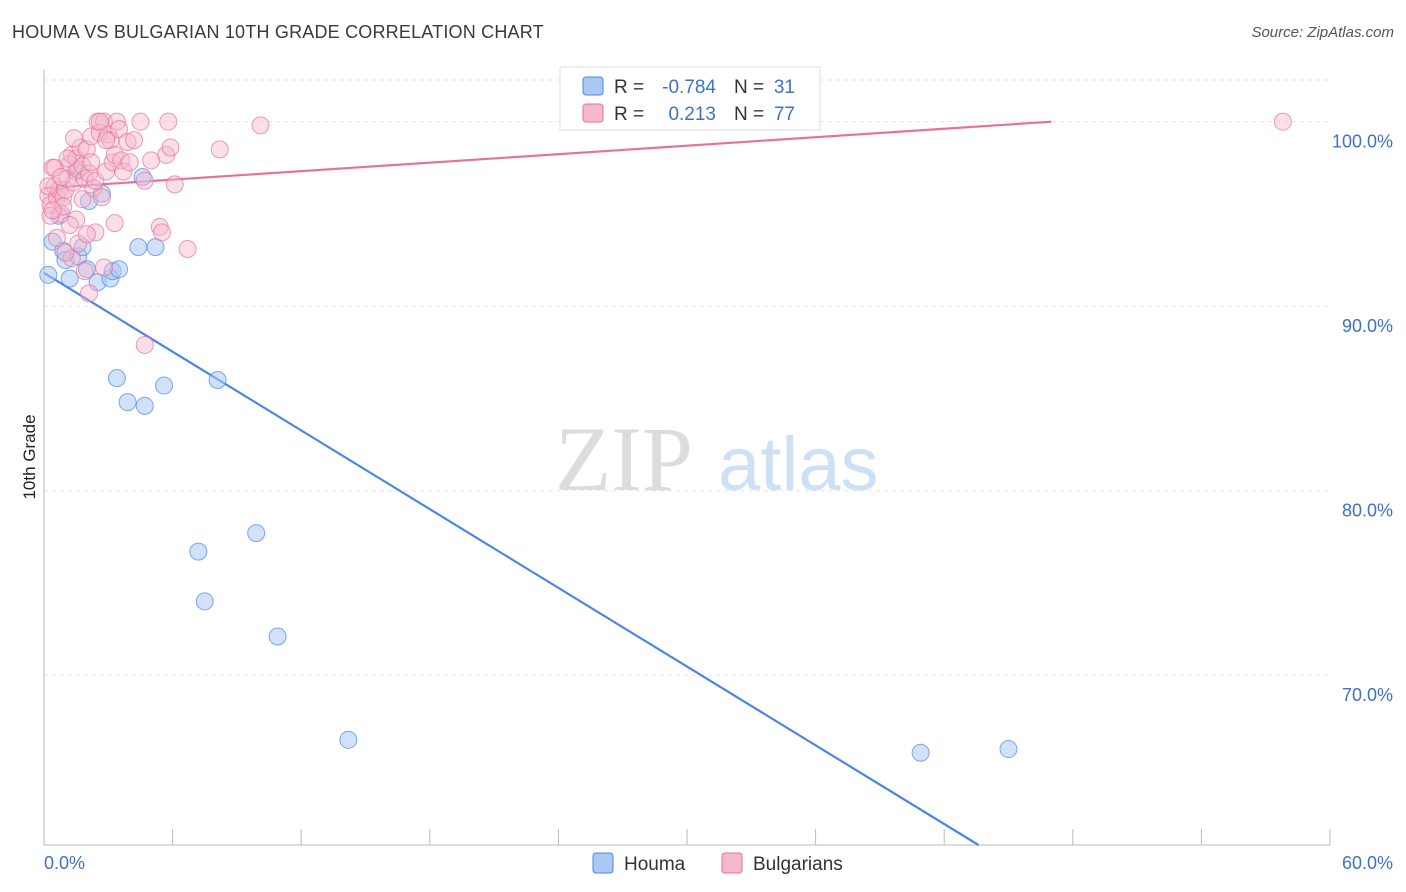 This screenshot has width=1406, height=892. Describe the element at coordinates (798, 464) in the screenshot. I see `watermark-atlas: atlas` at that location.